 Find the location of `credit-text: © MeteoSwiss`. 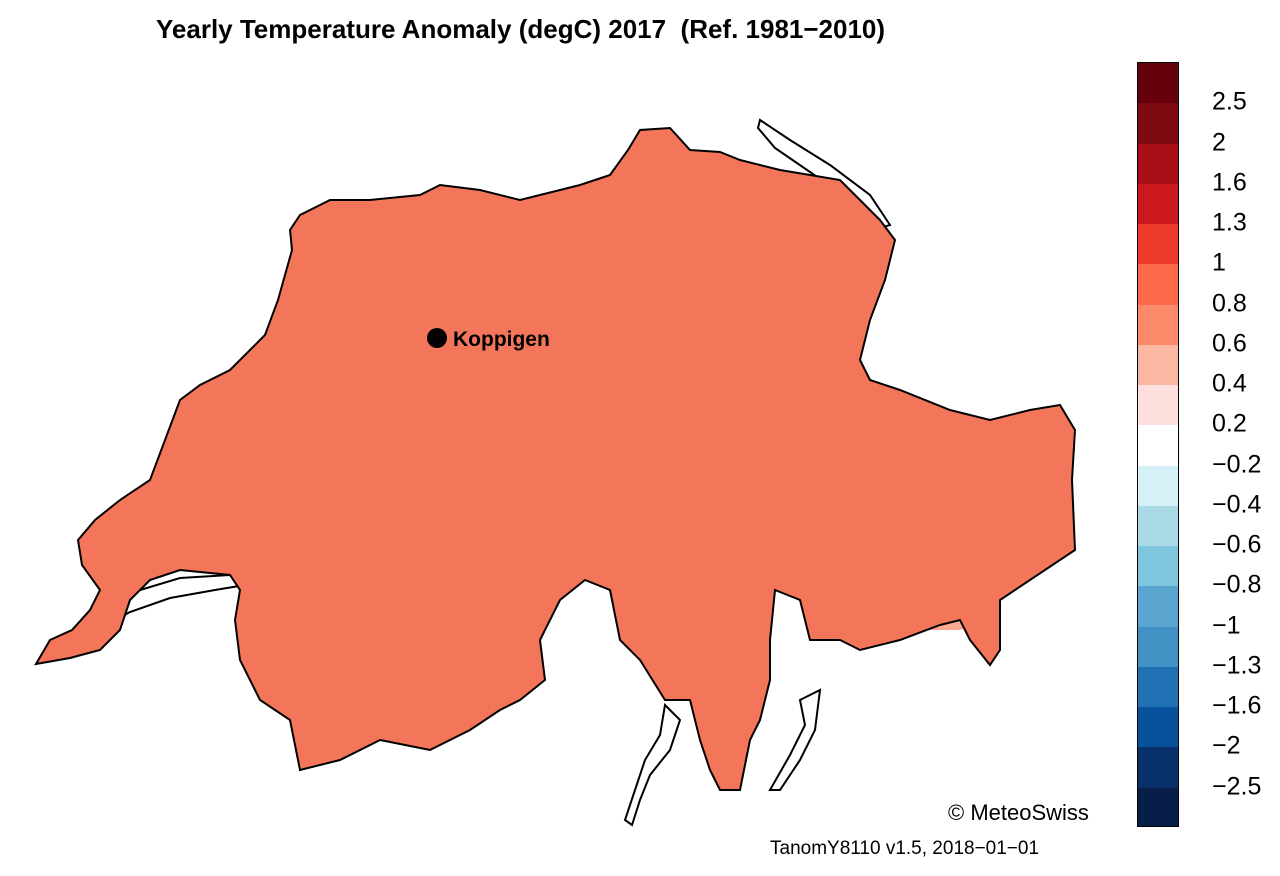

credit-text: © MeteoSwiss is located at coordinates (1018, 812).